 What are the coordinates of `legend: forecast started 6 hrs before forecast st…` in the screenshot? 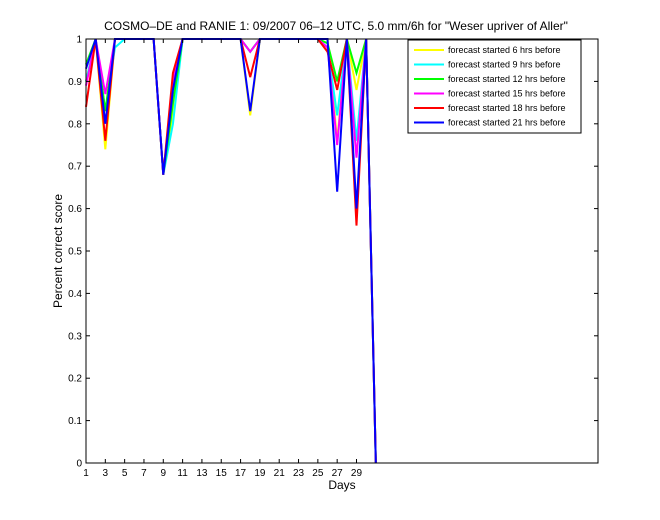 It's located at (494, 86).